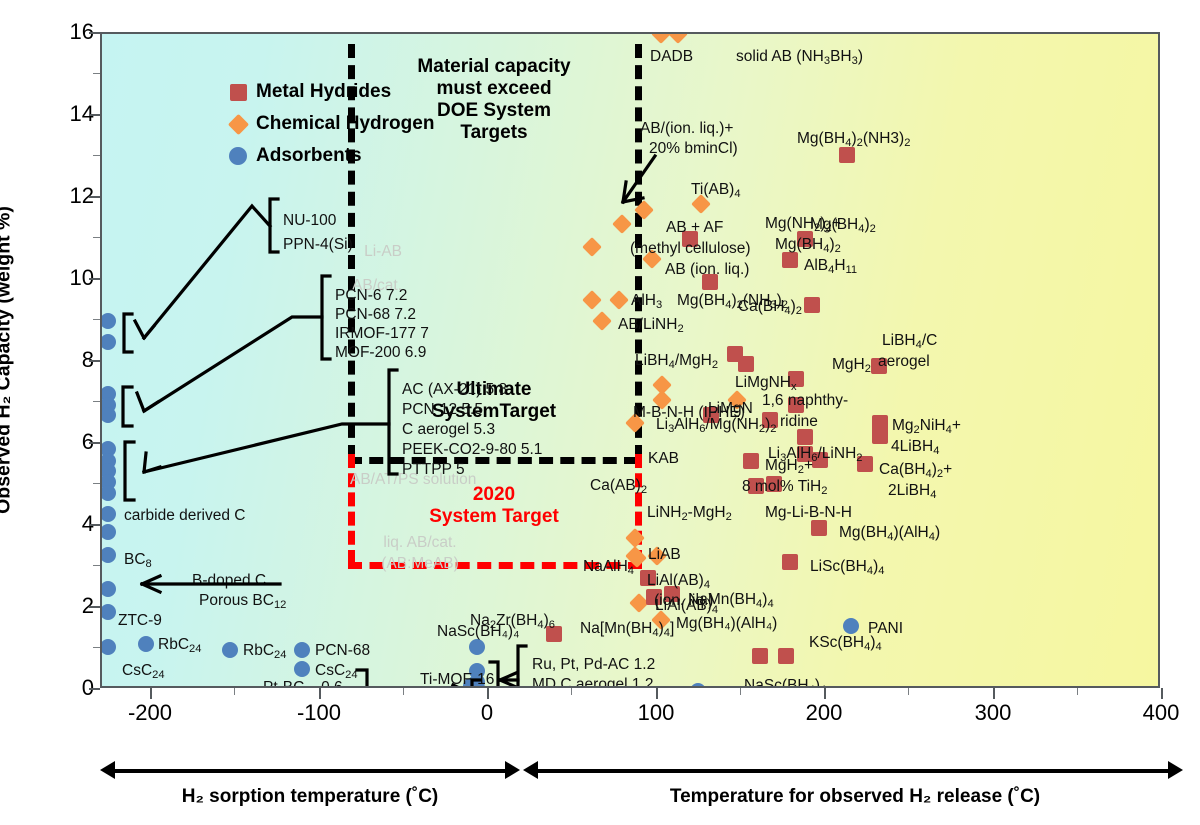 This screenshot has width=1200, height=825. I want to click on x-tick-m200: -200, so click(150, 712).